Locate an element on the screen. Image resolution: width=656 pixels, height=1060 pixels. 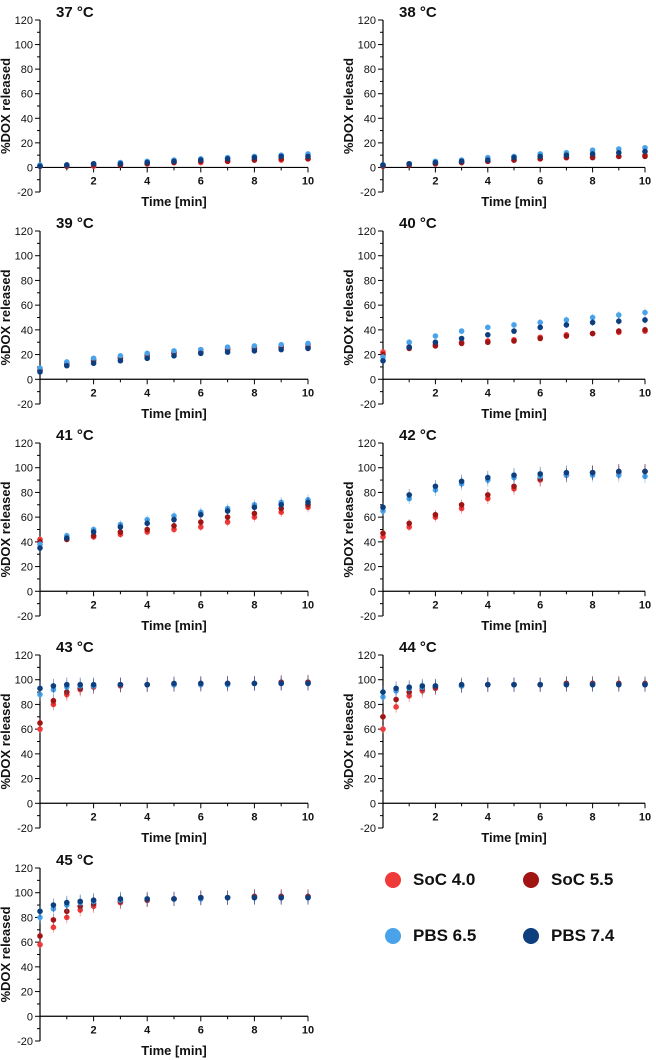
panel-title: 39 °C is located at coordinates (75, 223).